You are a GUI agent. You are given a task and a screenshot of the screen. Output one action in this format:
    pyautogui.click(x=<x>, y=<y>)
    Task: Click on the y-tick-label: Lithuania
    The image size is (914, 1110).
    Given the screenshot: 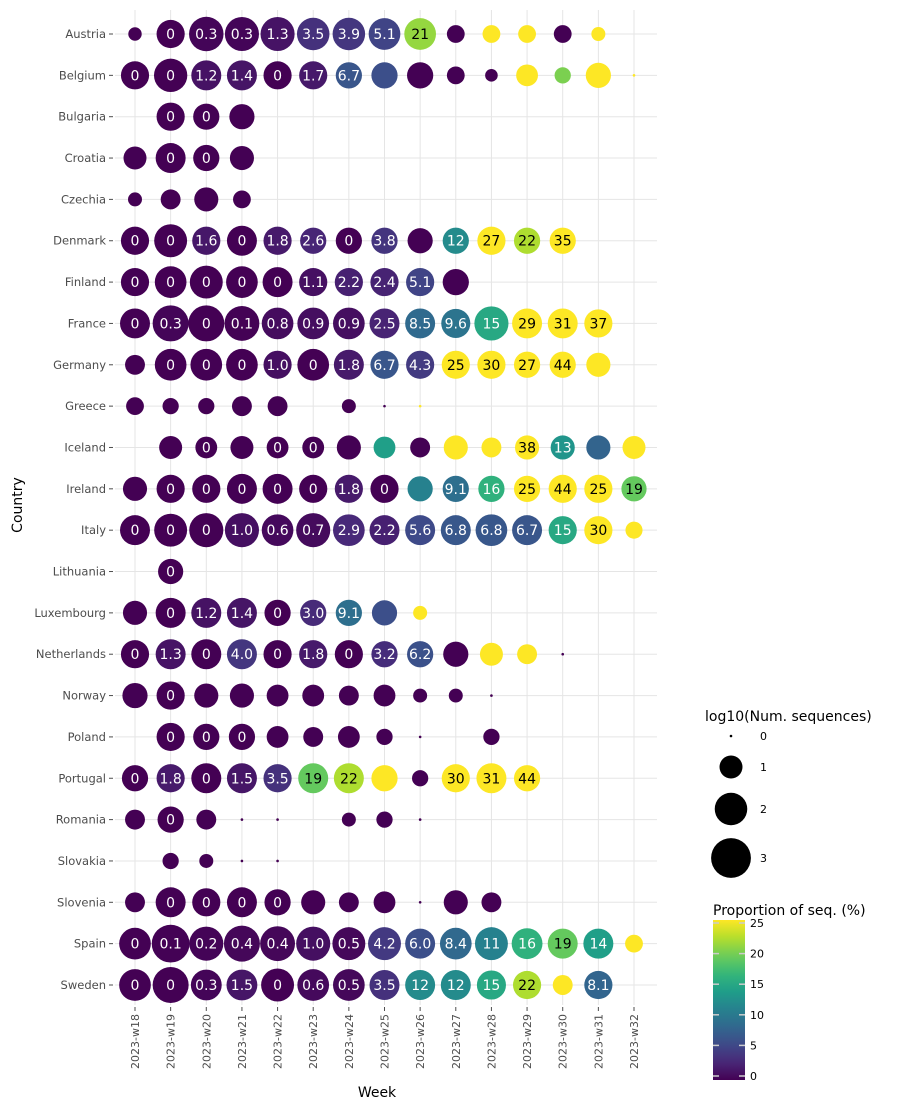 What is the action you would take?
    pyautogui.click(x=79, y=572)
    